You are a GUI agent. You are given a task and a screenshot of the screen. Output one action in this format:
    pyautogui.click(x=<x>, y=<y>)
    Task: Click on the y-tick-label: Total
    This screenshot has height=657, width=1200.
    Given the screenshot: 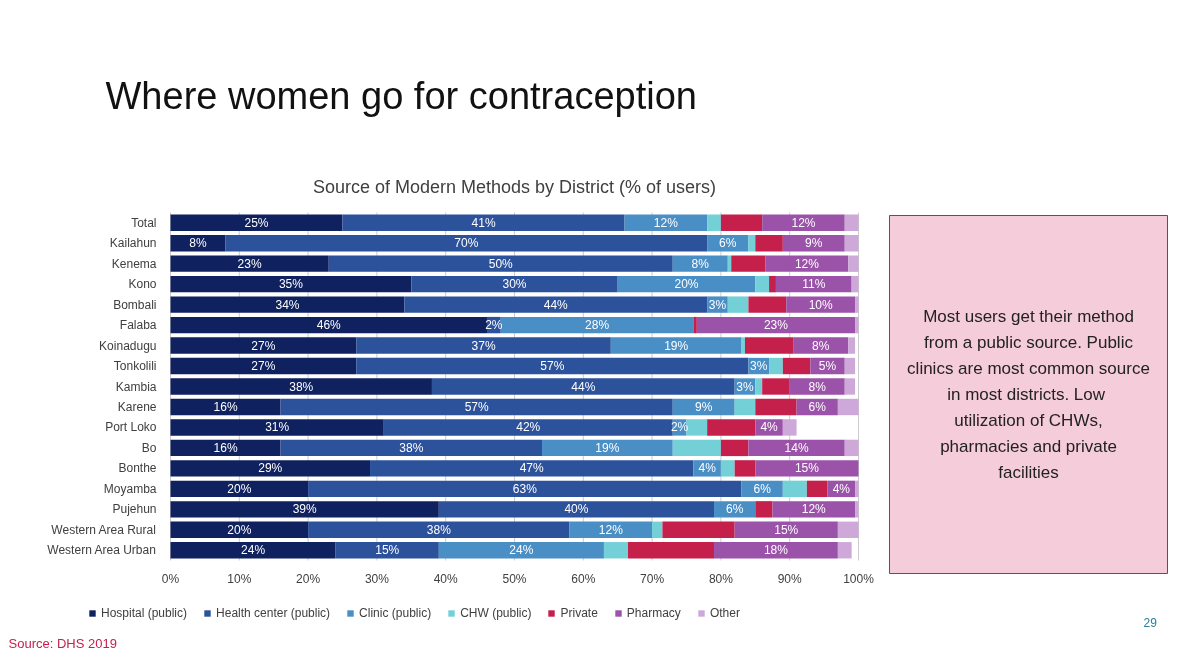 What is the action you would take?
    pyautogui.click(x=144, y=222)
    